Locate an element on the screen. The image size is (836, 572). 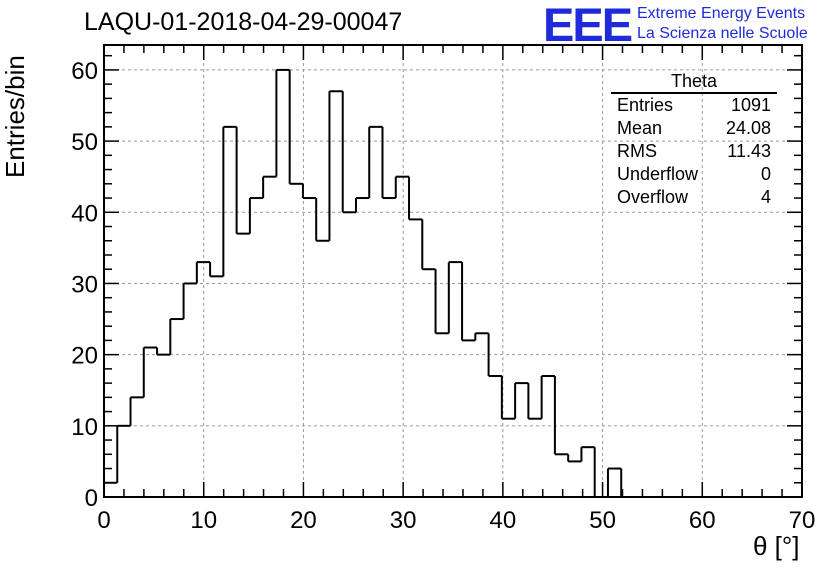
stats-value: 0 is located at coordinates (765, 174).